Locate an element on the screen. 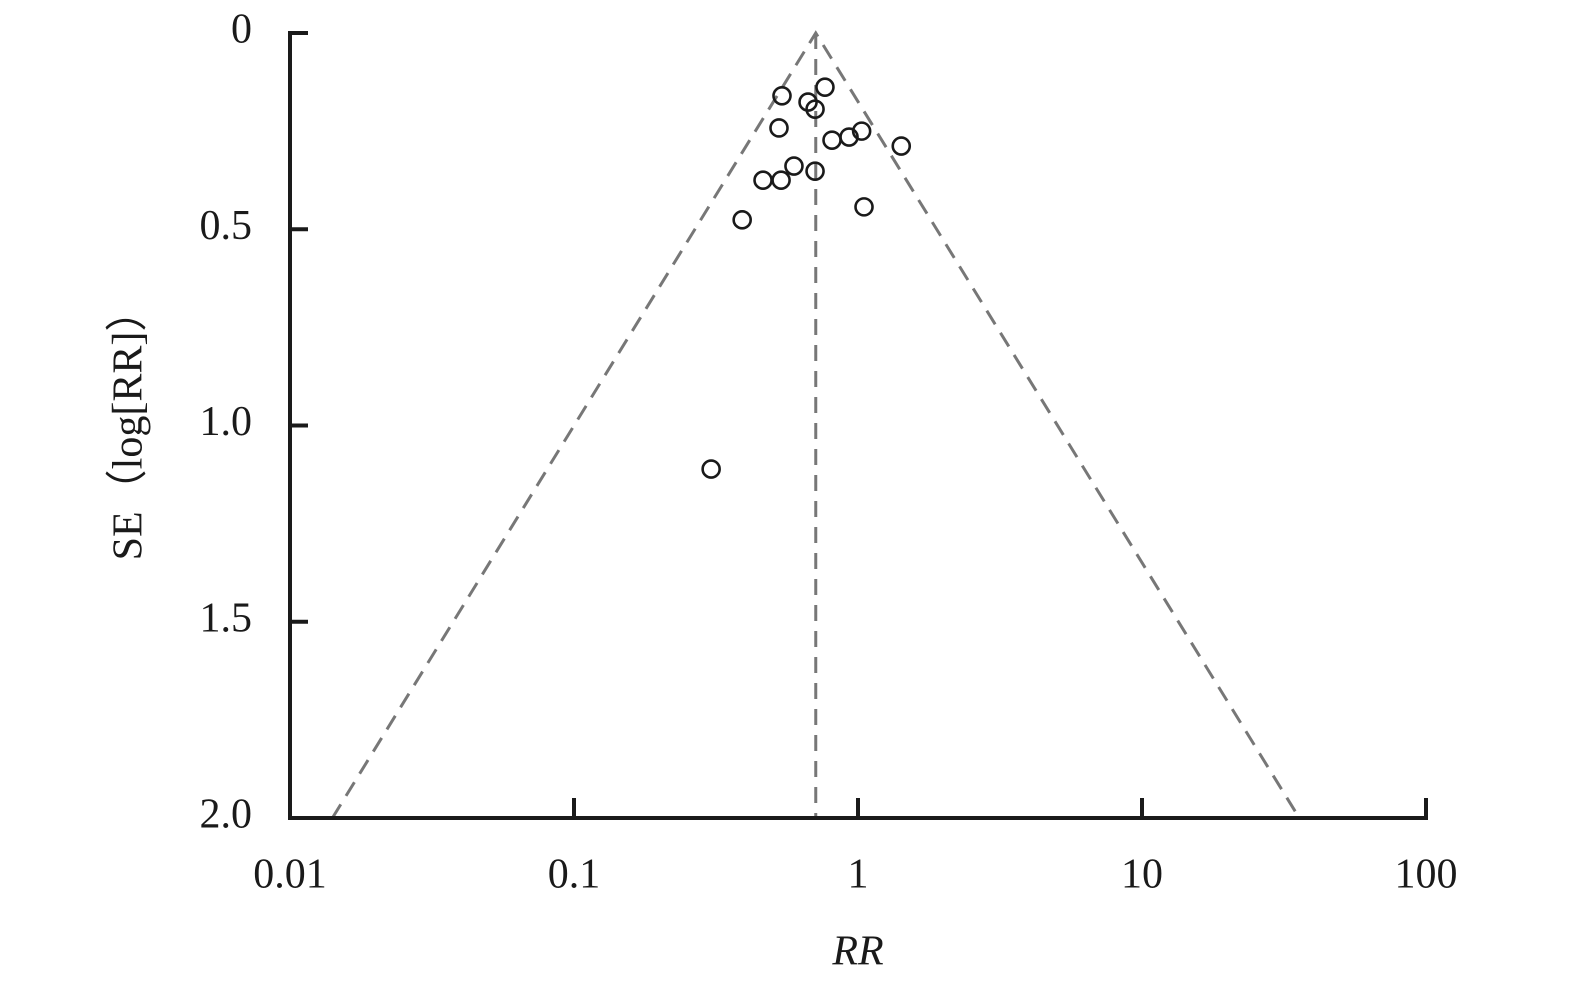 This screenshot has height=994, width=1575. x-axis-label: RR is located at coordinates (857, 952).